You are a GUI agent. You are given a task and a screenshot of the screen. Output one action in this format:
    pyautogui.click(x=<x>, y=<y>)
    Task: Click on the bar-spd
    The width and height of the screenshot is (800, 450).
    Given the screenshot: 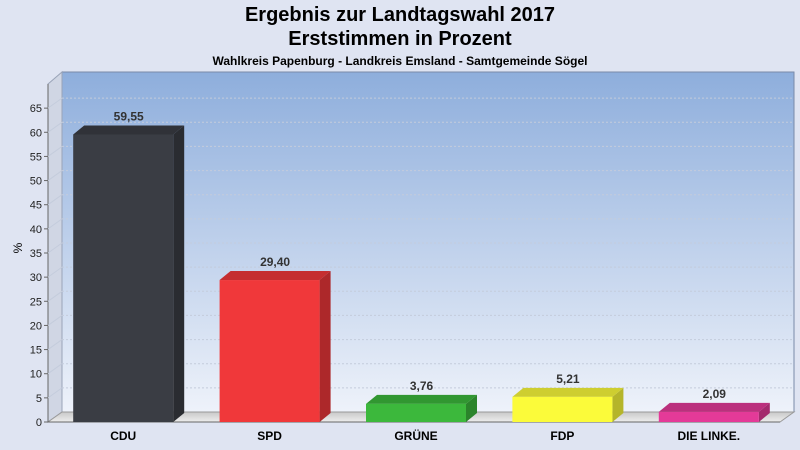 What is the action you would take?
    pyautogui.click(x=275, y=346)
    